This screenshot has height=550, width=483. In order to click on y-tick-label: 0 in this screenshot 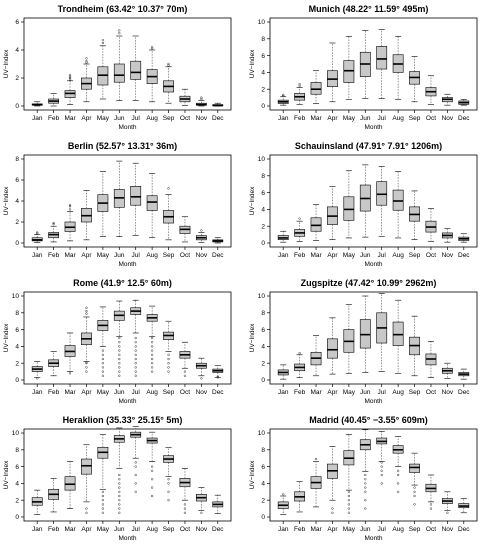, I will do `click(17, 106)`.